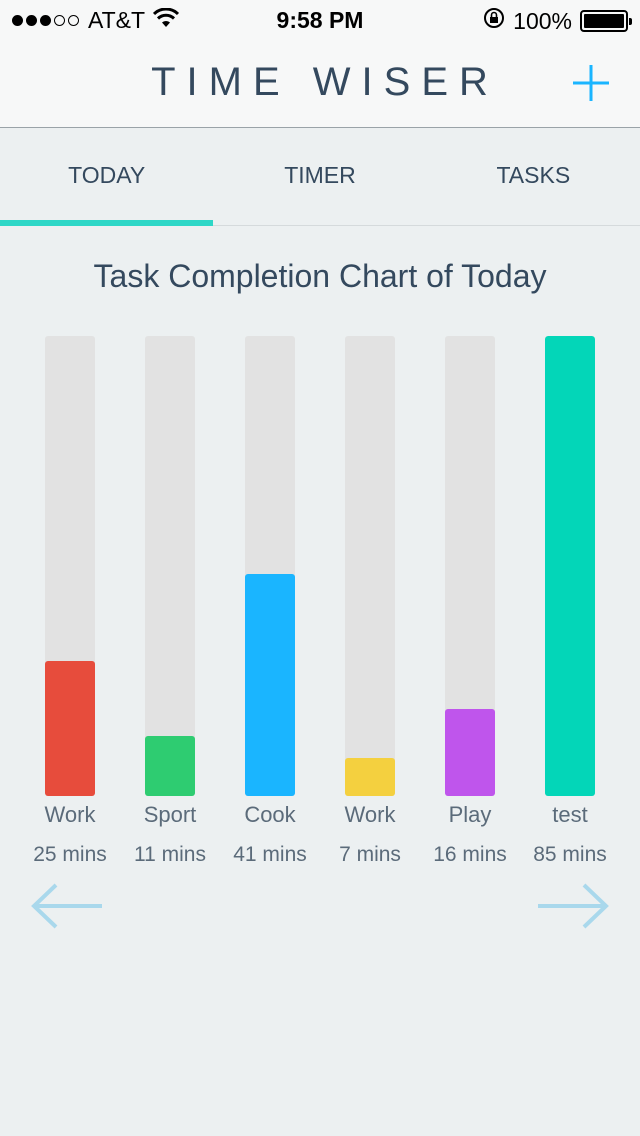  Describe the element at coordinates (170, 854) in the screenshot. I see `task-duration-label: 11 mins` at that location.